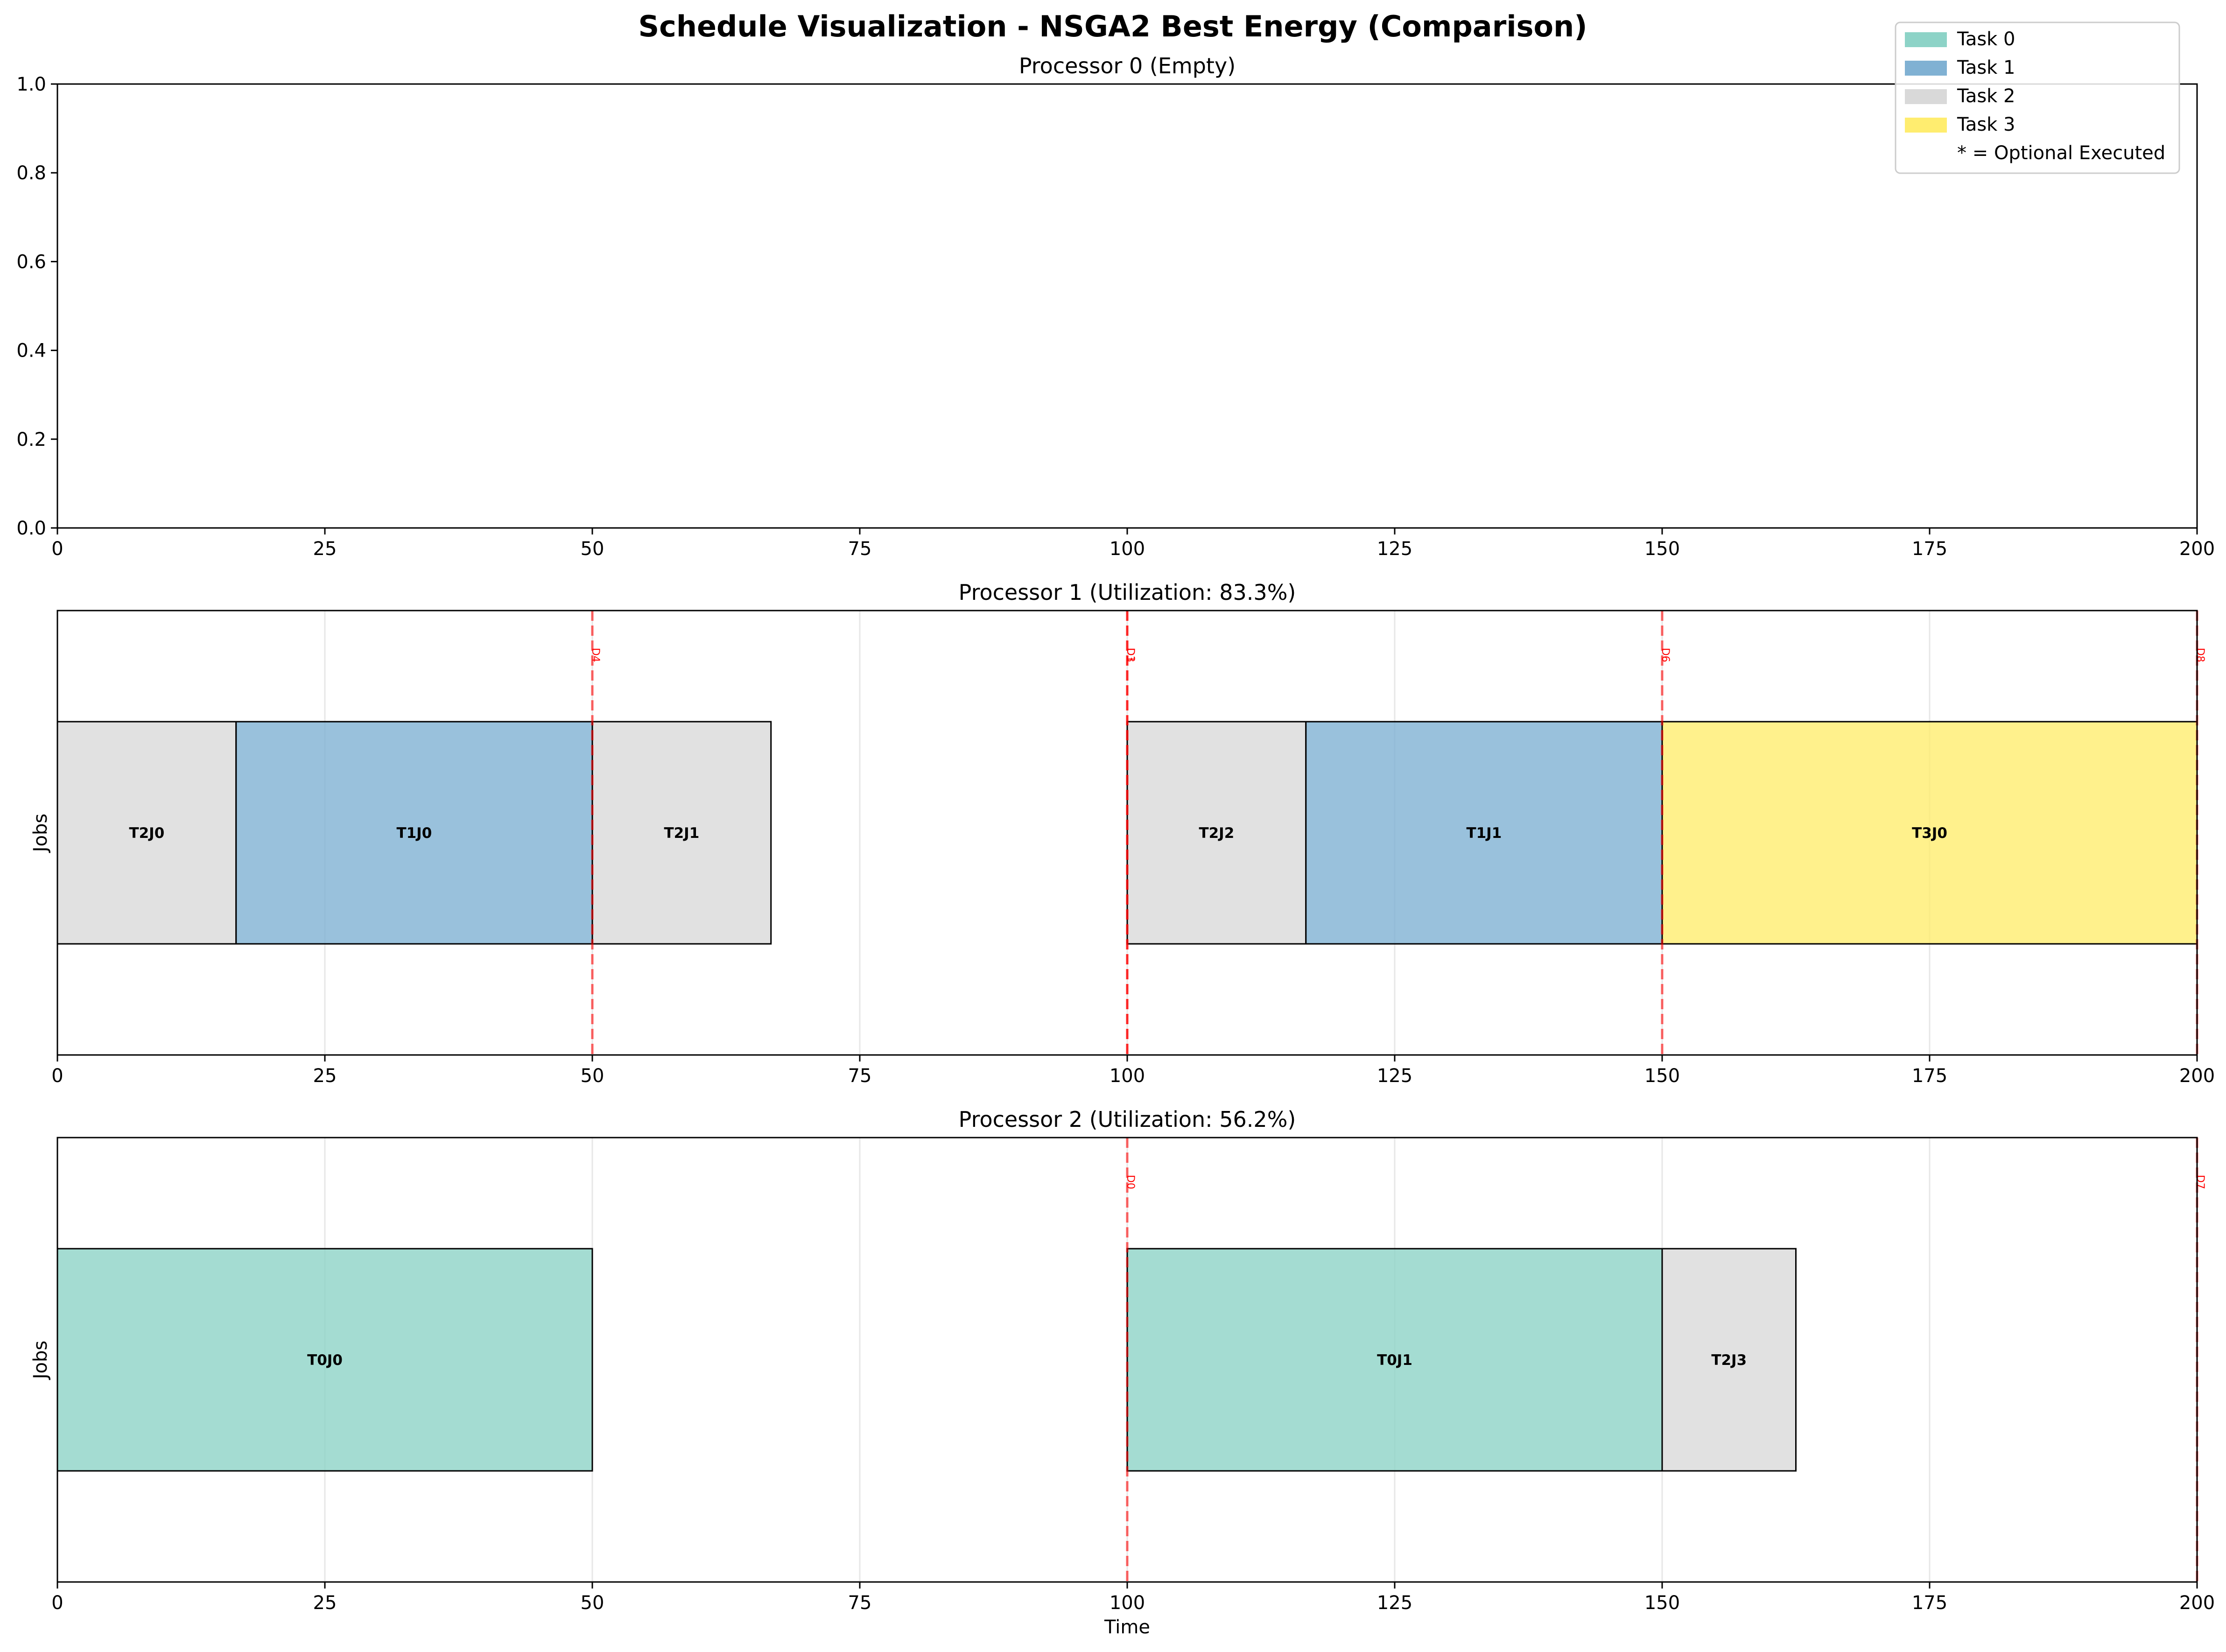 Image resolution: width=2226 pixels, height=1652 pixels. What do you see at coordinates (31, 173) in the screenshot?
I see `y-tick-label: 0.8` at bounding box center [31, 173].